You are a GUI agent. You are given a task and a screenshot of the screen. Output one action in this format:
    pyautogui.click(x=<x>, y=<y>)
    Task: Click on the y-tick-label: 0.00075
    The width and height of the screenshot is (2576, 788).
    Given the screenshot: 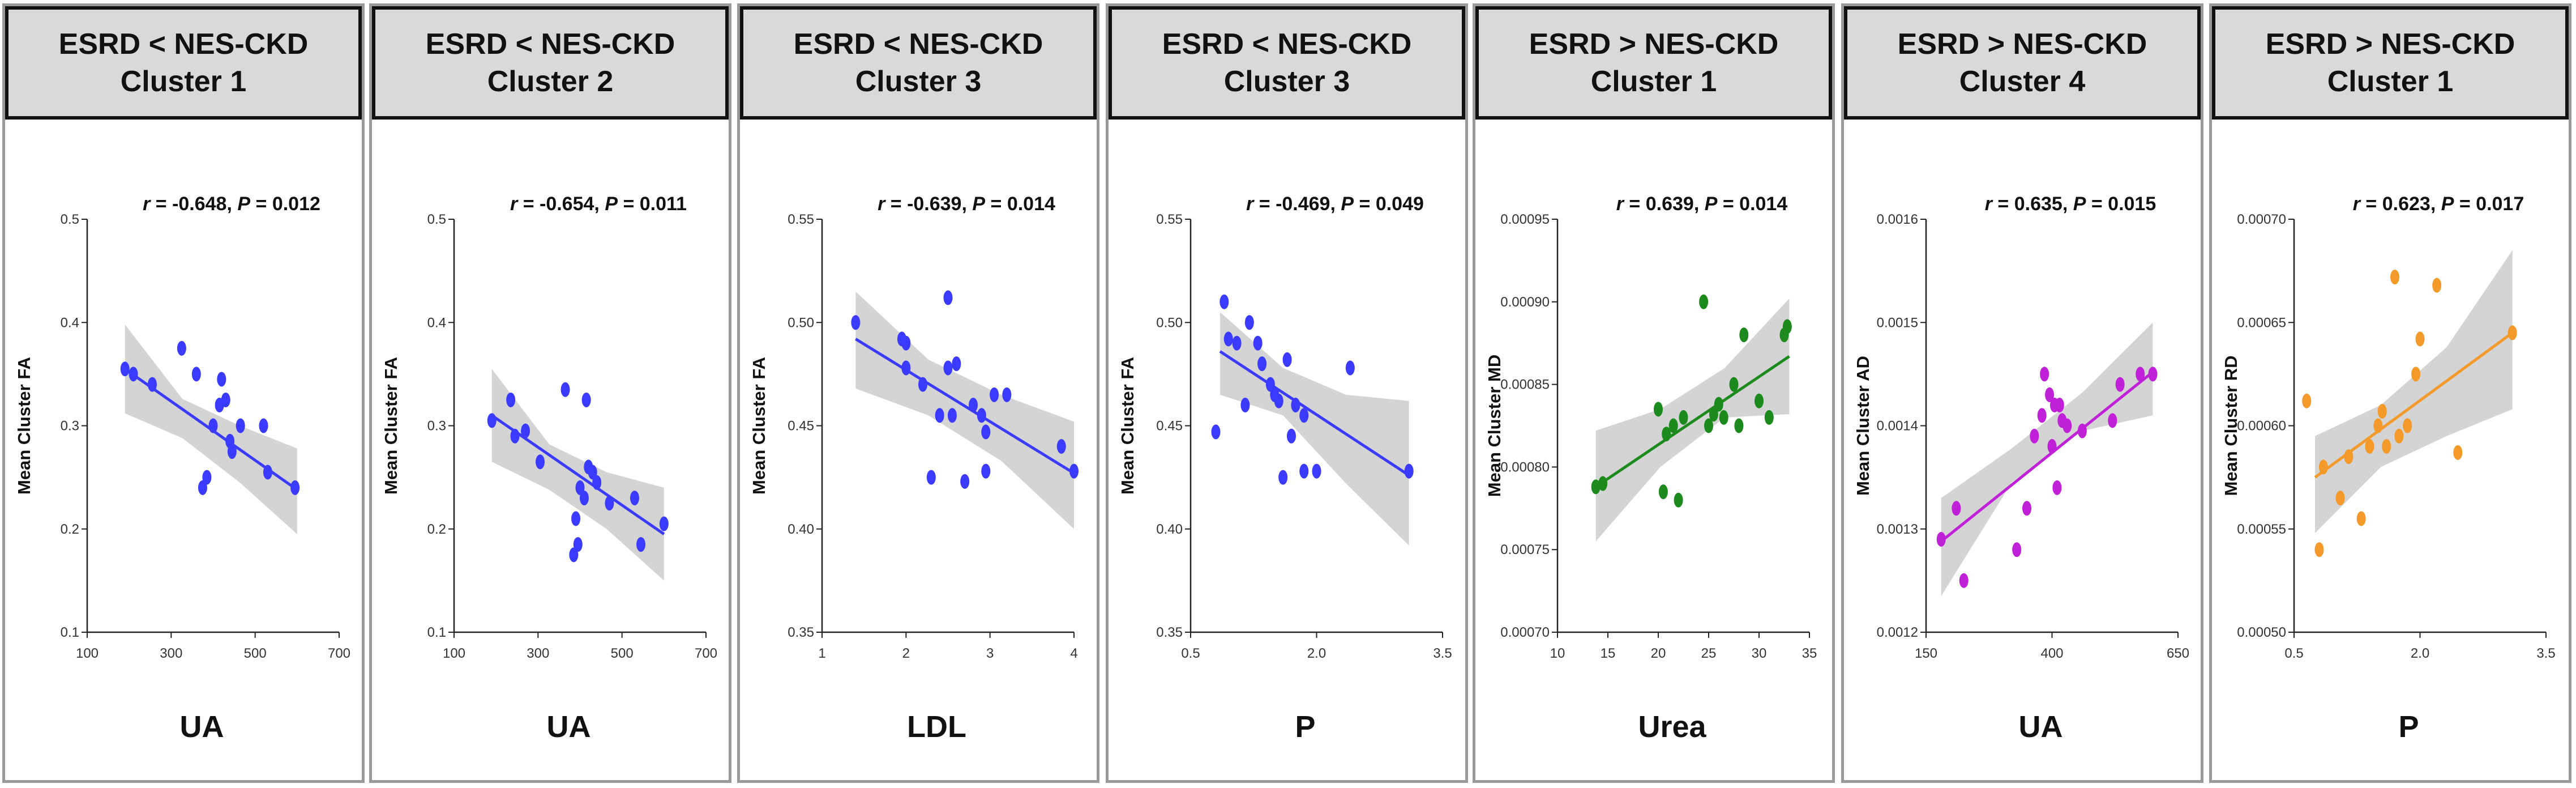 What is the action you would take?
    pyautogui.click(x=1525, y=549)
    